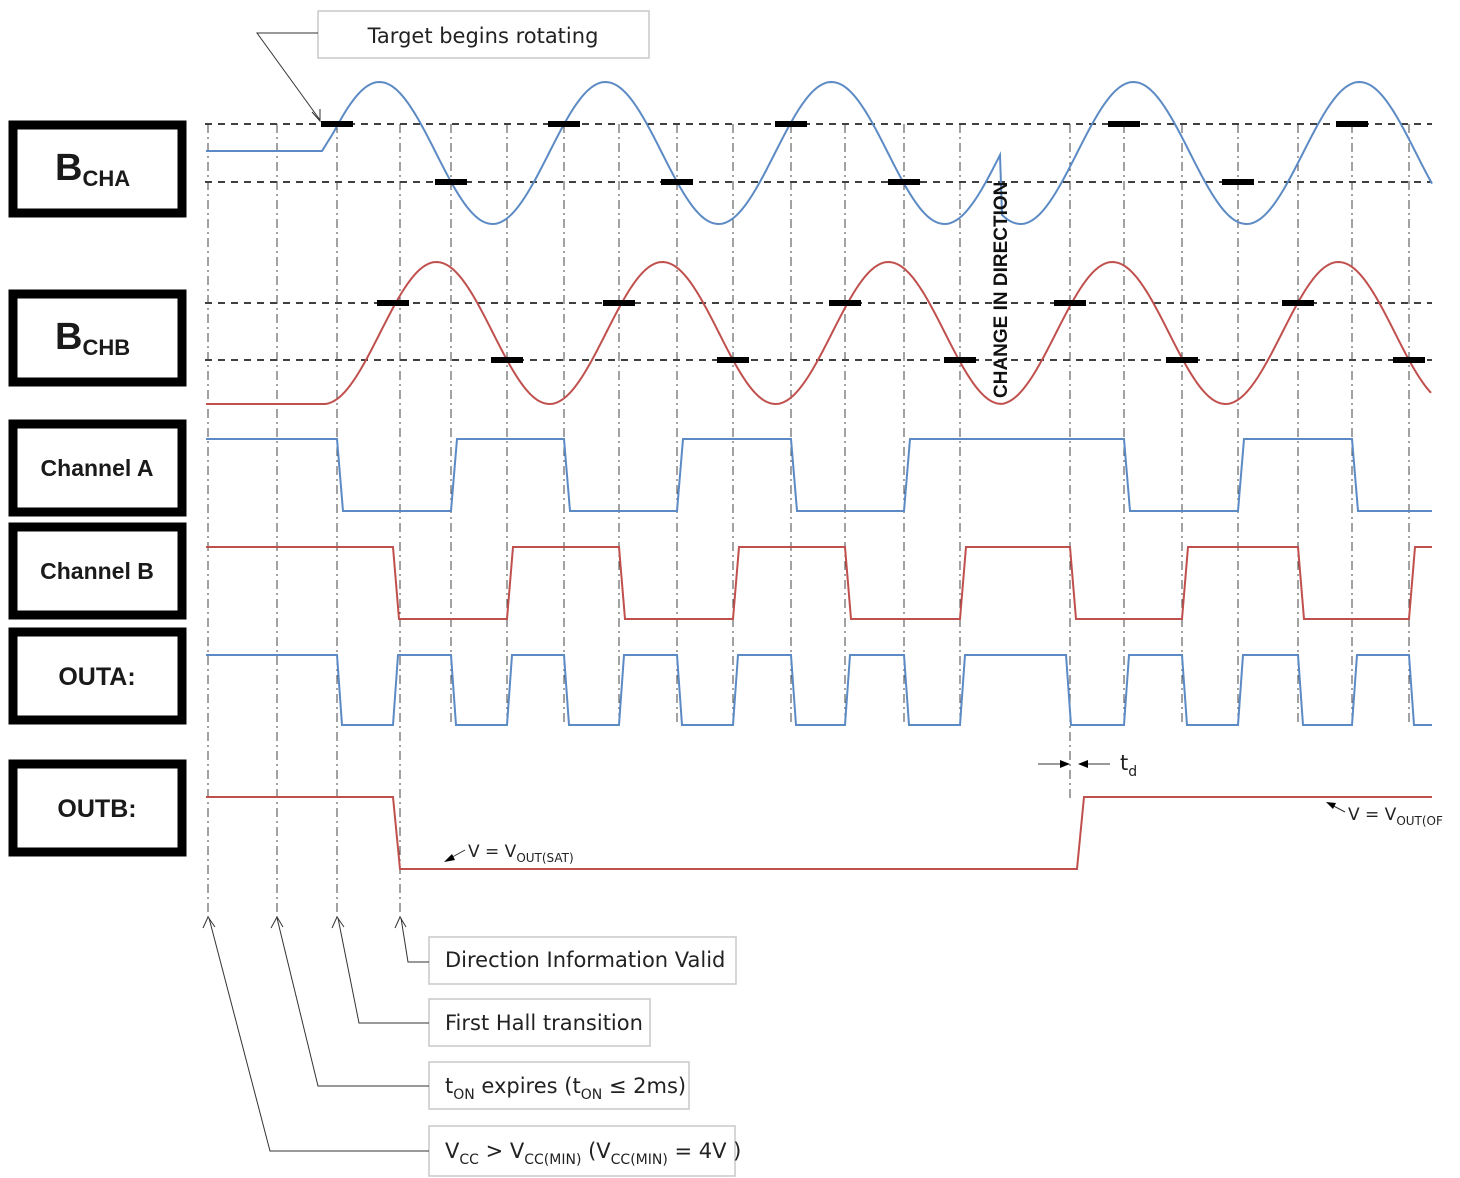 The height and width of the screenshot is (1178, 1460). I want to click on label-outa: OUTA:, so click(97, 676).